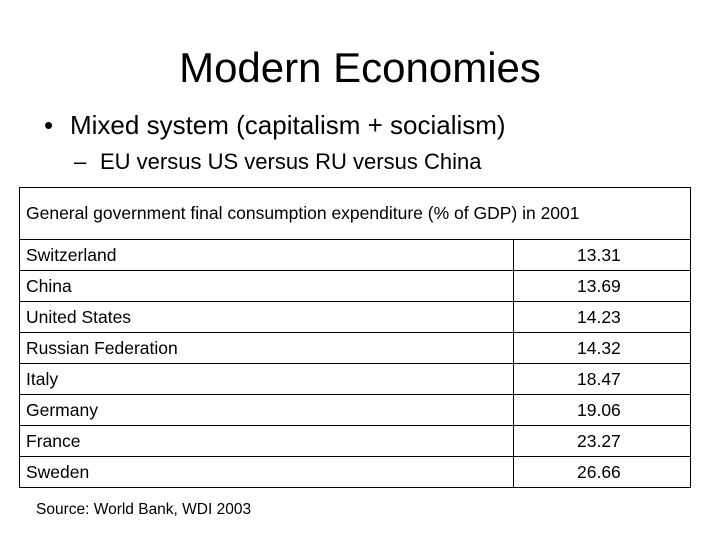 This screenshot has height=540, width=720. What do you see at coordinates (266, 286) in the screenshot?
I see `country-cell: China` at bounding box center [266, 286].